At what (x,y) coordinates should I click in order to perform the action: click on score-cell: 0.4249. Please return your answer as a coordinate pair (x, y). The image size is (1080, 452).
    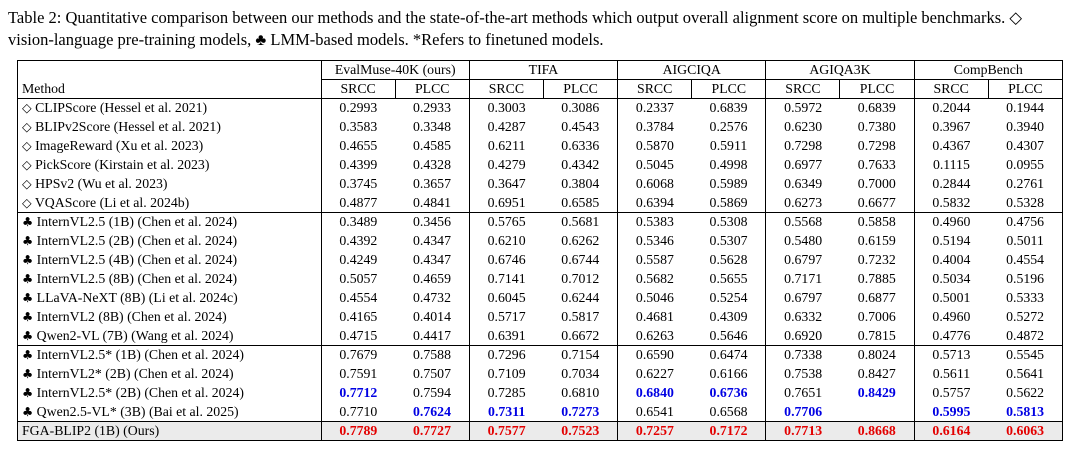
    Looking at the image, I should click on (358, 259).